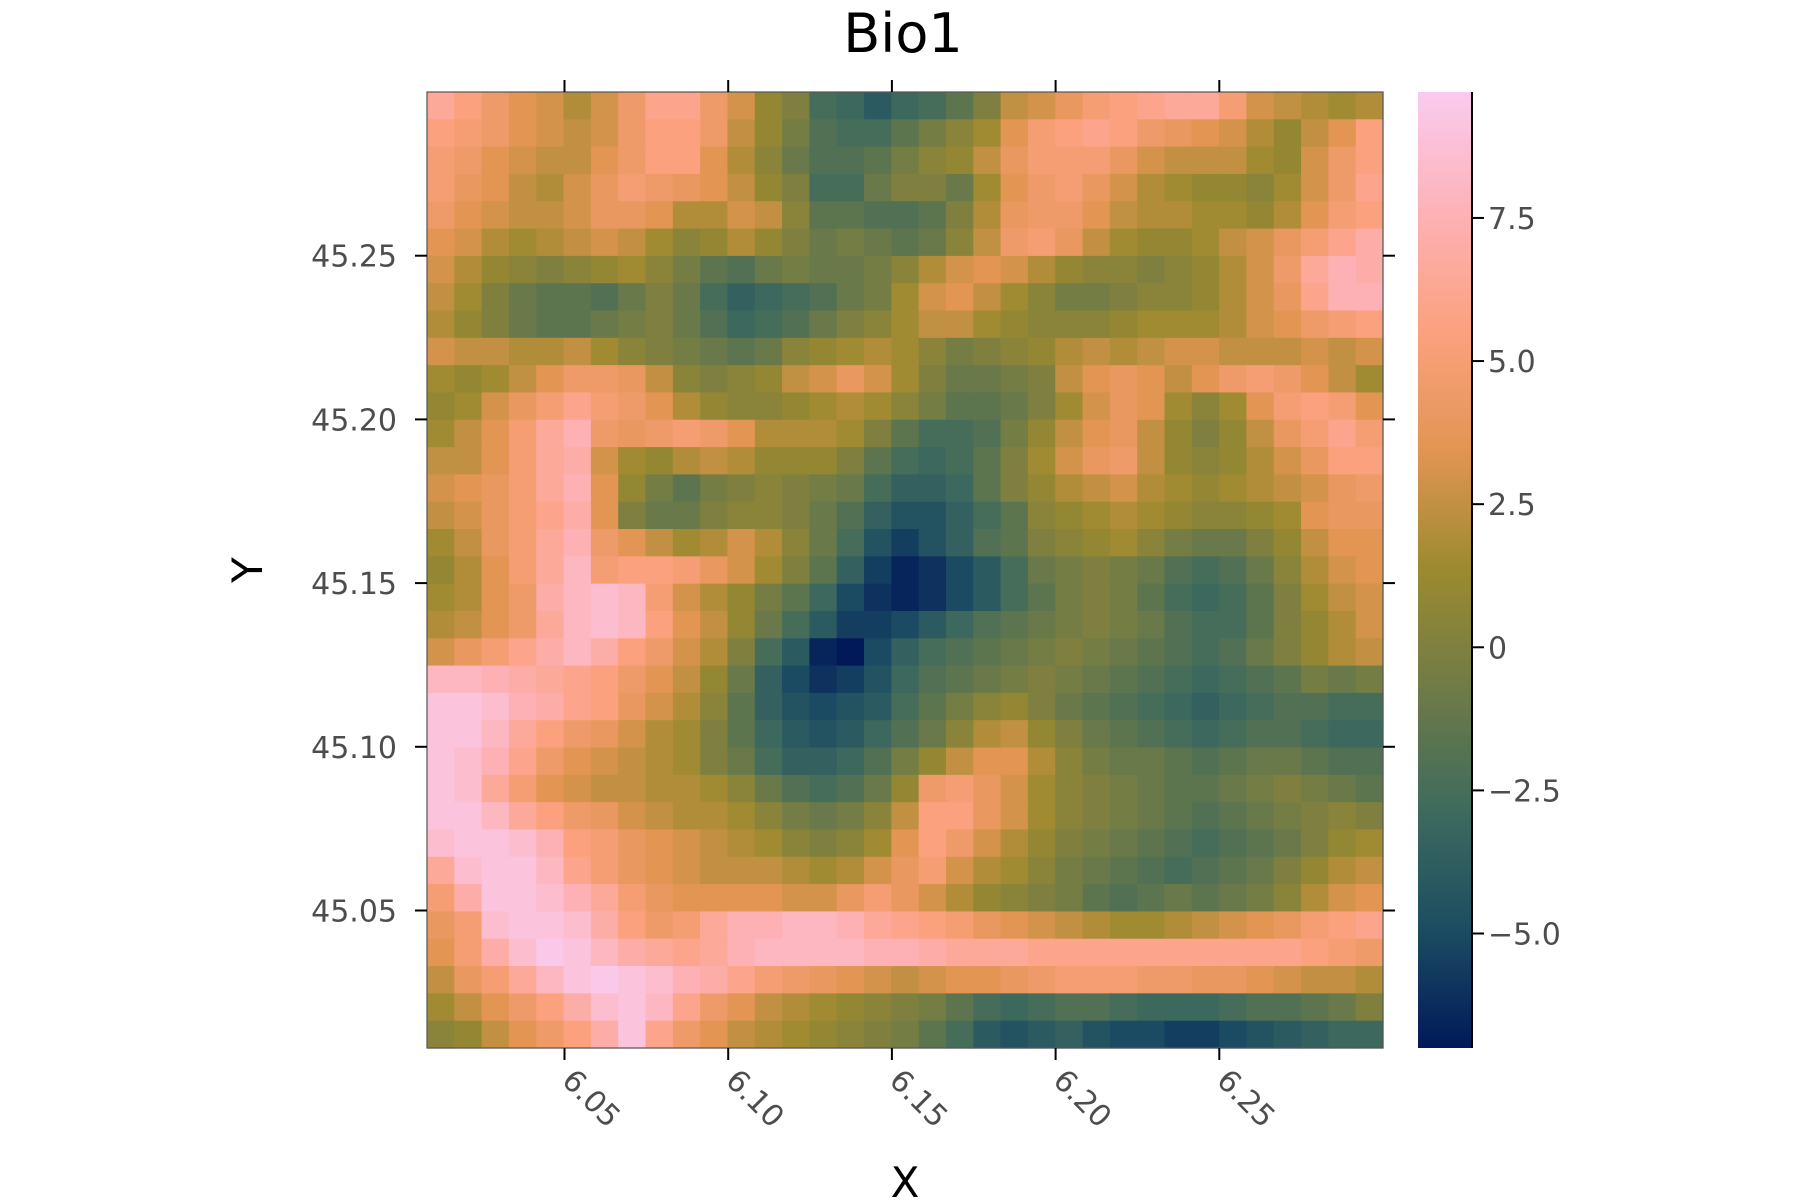 Image resolution: width=1800 pixels, height=1200 pixels. I want to click on chart-title: Bio1, so click(902, 33).